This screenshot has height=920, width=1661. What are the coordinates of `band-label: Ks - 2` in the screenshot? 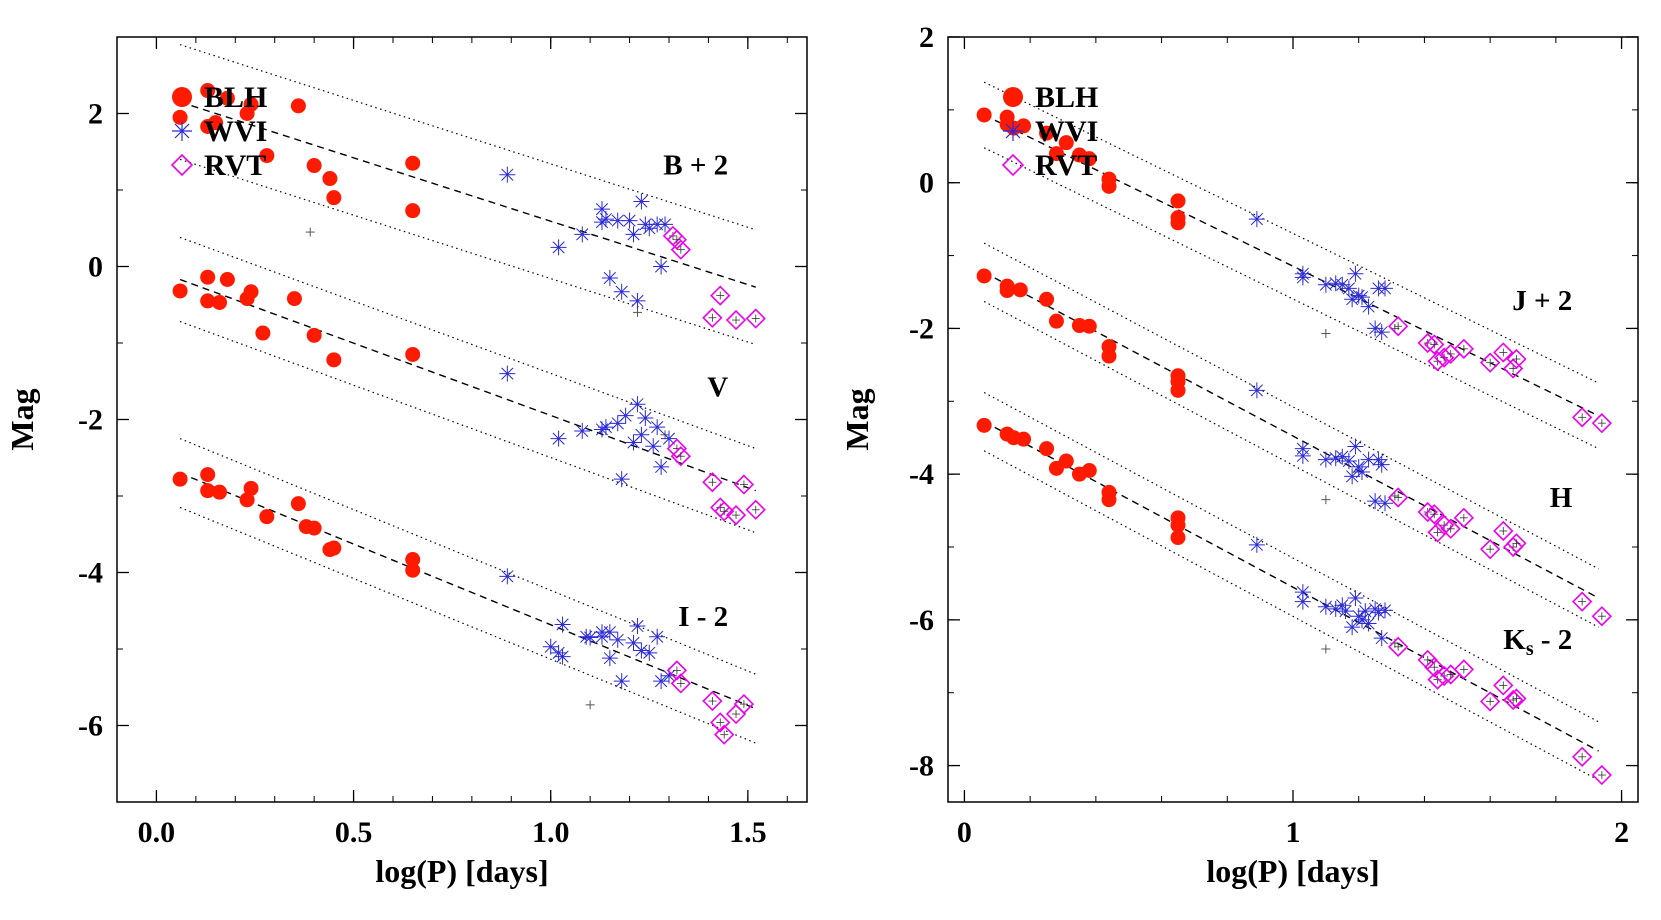 It's located at (1537, 642).